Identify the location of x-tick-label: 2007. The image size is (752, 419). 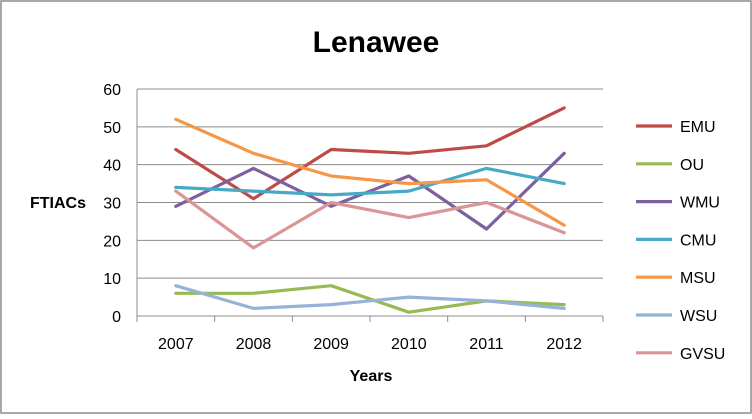
(176, 344).